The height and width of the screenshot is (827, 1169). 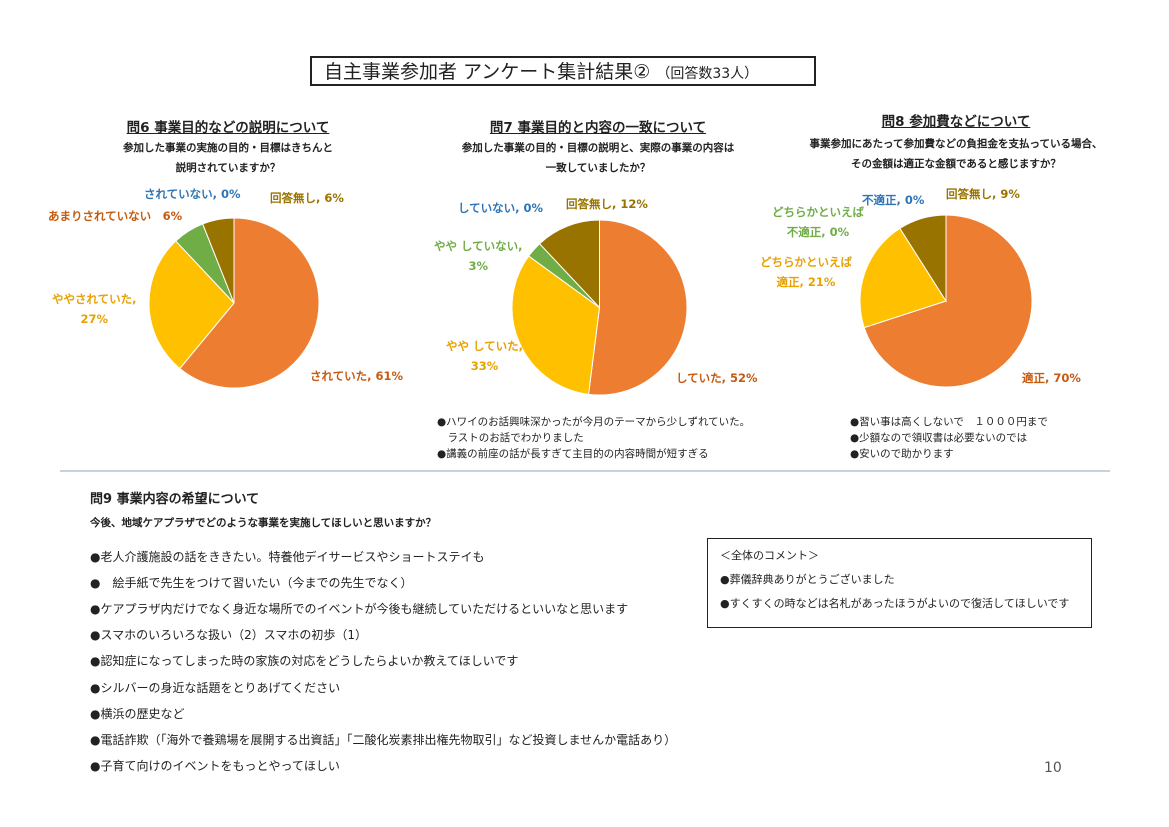 I want to click on q9-item: ●横浜の歴史など, so click(x=137, y=714).